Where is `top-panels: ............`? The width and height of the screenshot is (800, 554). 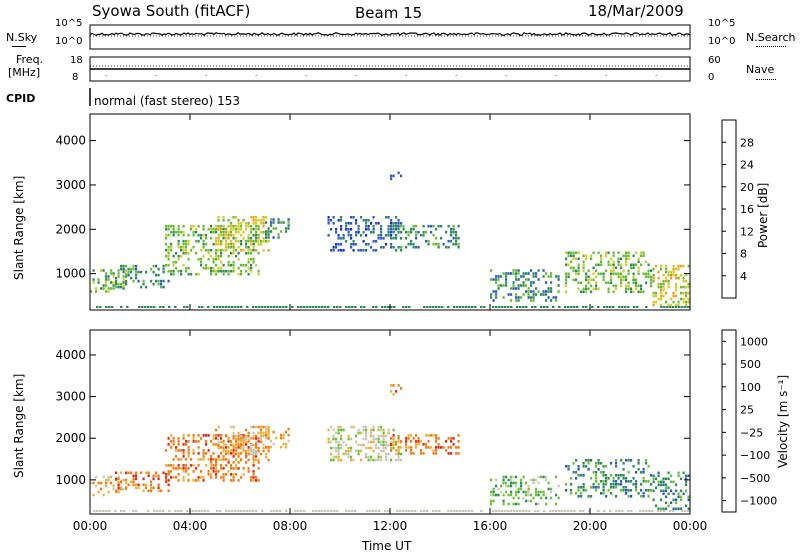
top-panels: ............ is located at coordinates (390, 65).